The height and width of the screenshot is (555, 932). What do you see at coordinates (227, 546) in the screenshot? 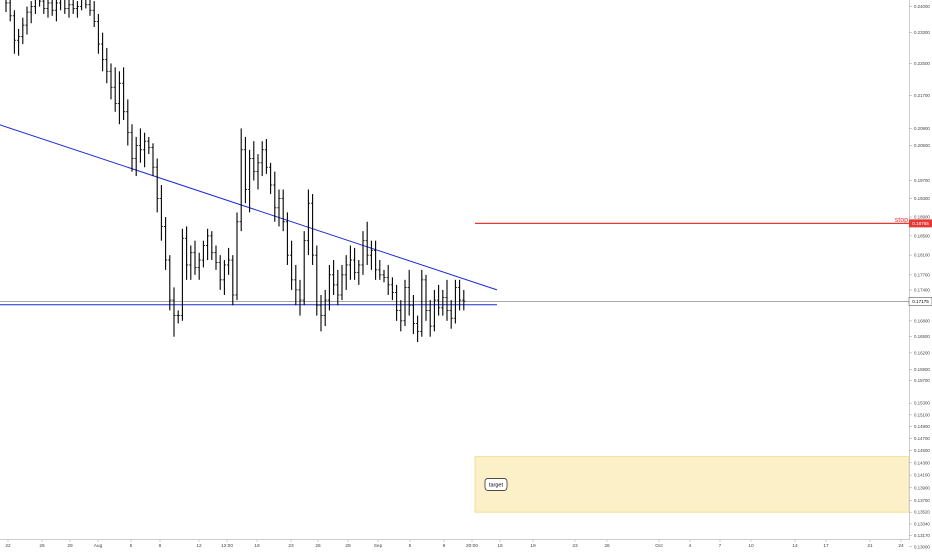
I see `x-tick-label: 12:00` at bounding box center [227, 546].